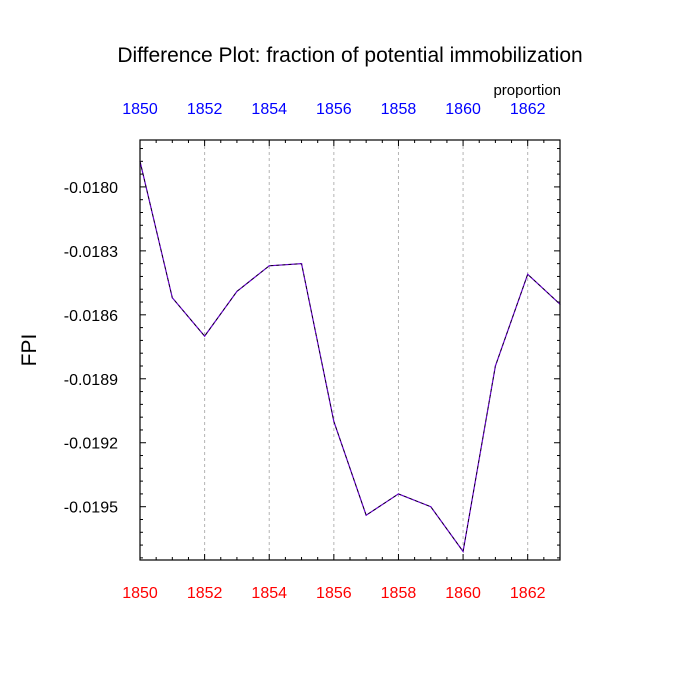 Image resolution: width=700 pixels, height=700 pixels. Describe the element at coordinates (91, 252) in the screenshot. I see `y-tick-label--0.0183: -0.0183` at that location.